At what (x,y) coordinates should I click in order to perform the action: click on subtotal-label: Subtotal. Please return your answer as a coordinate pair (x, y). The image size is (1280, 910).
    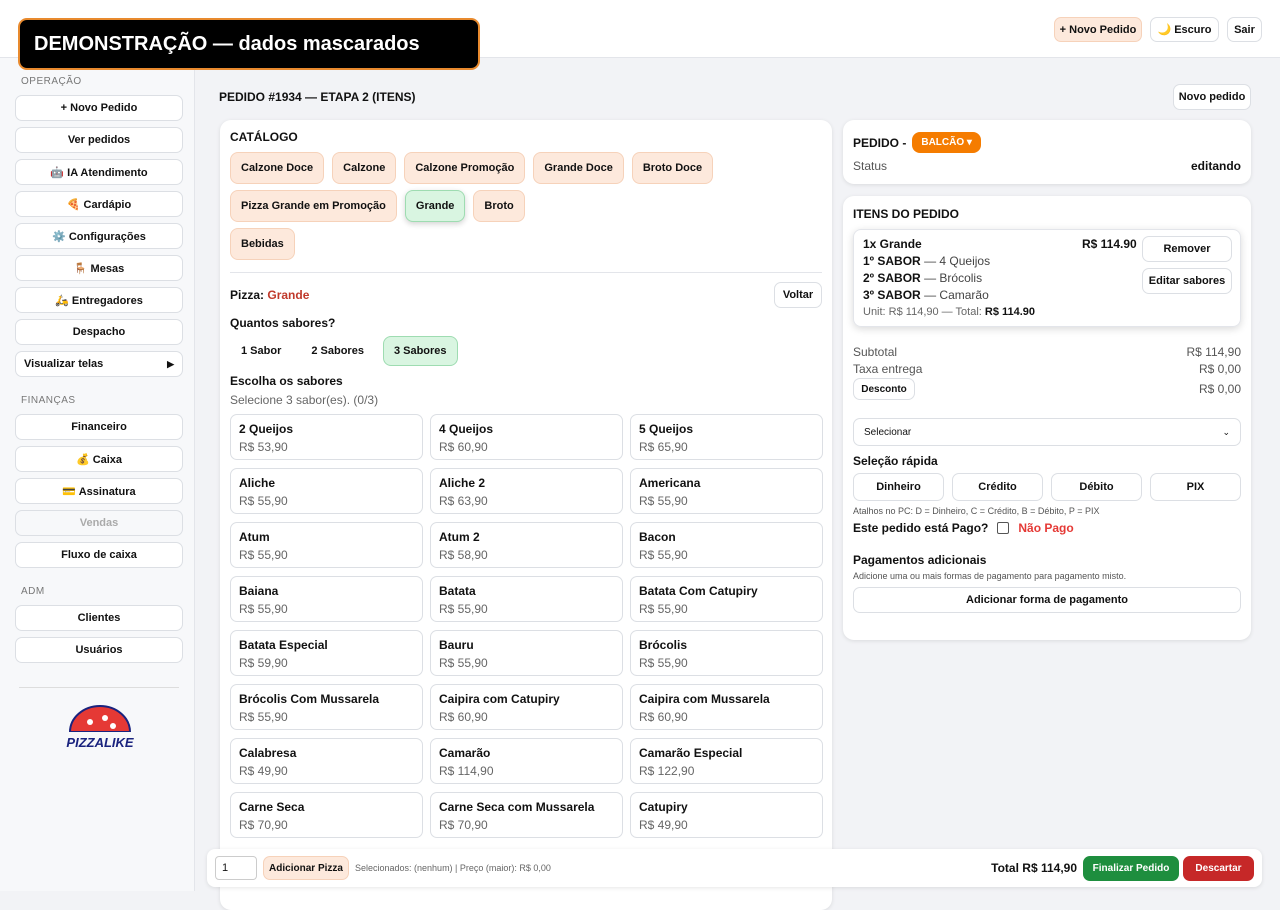
    Looking at the image, I should click on (875, 352).